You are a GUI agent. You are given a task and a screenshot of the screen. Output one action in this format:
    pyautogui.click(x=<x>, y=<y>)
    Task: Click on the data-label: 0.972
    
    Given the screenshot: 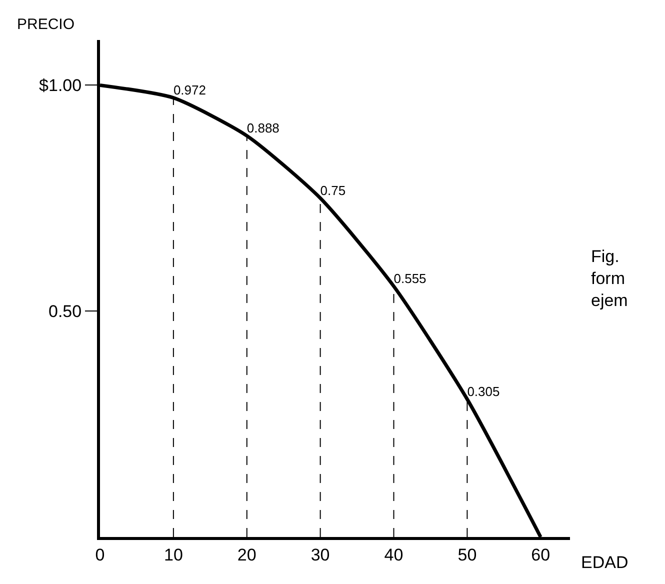 What is the action you would take?
    pyautogui.click(x=189, y=90)
    